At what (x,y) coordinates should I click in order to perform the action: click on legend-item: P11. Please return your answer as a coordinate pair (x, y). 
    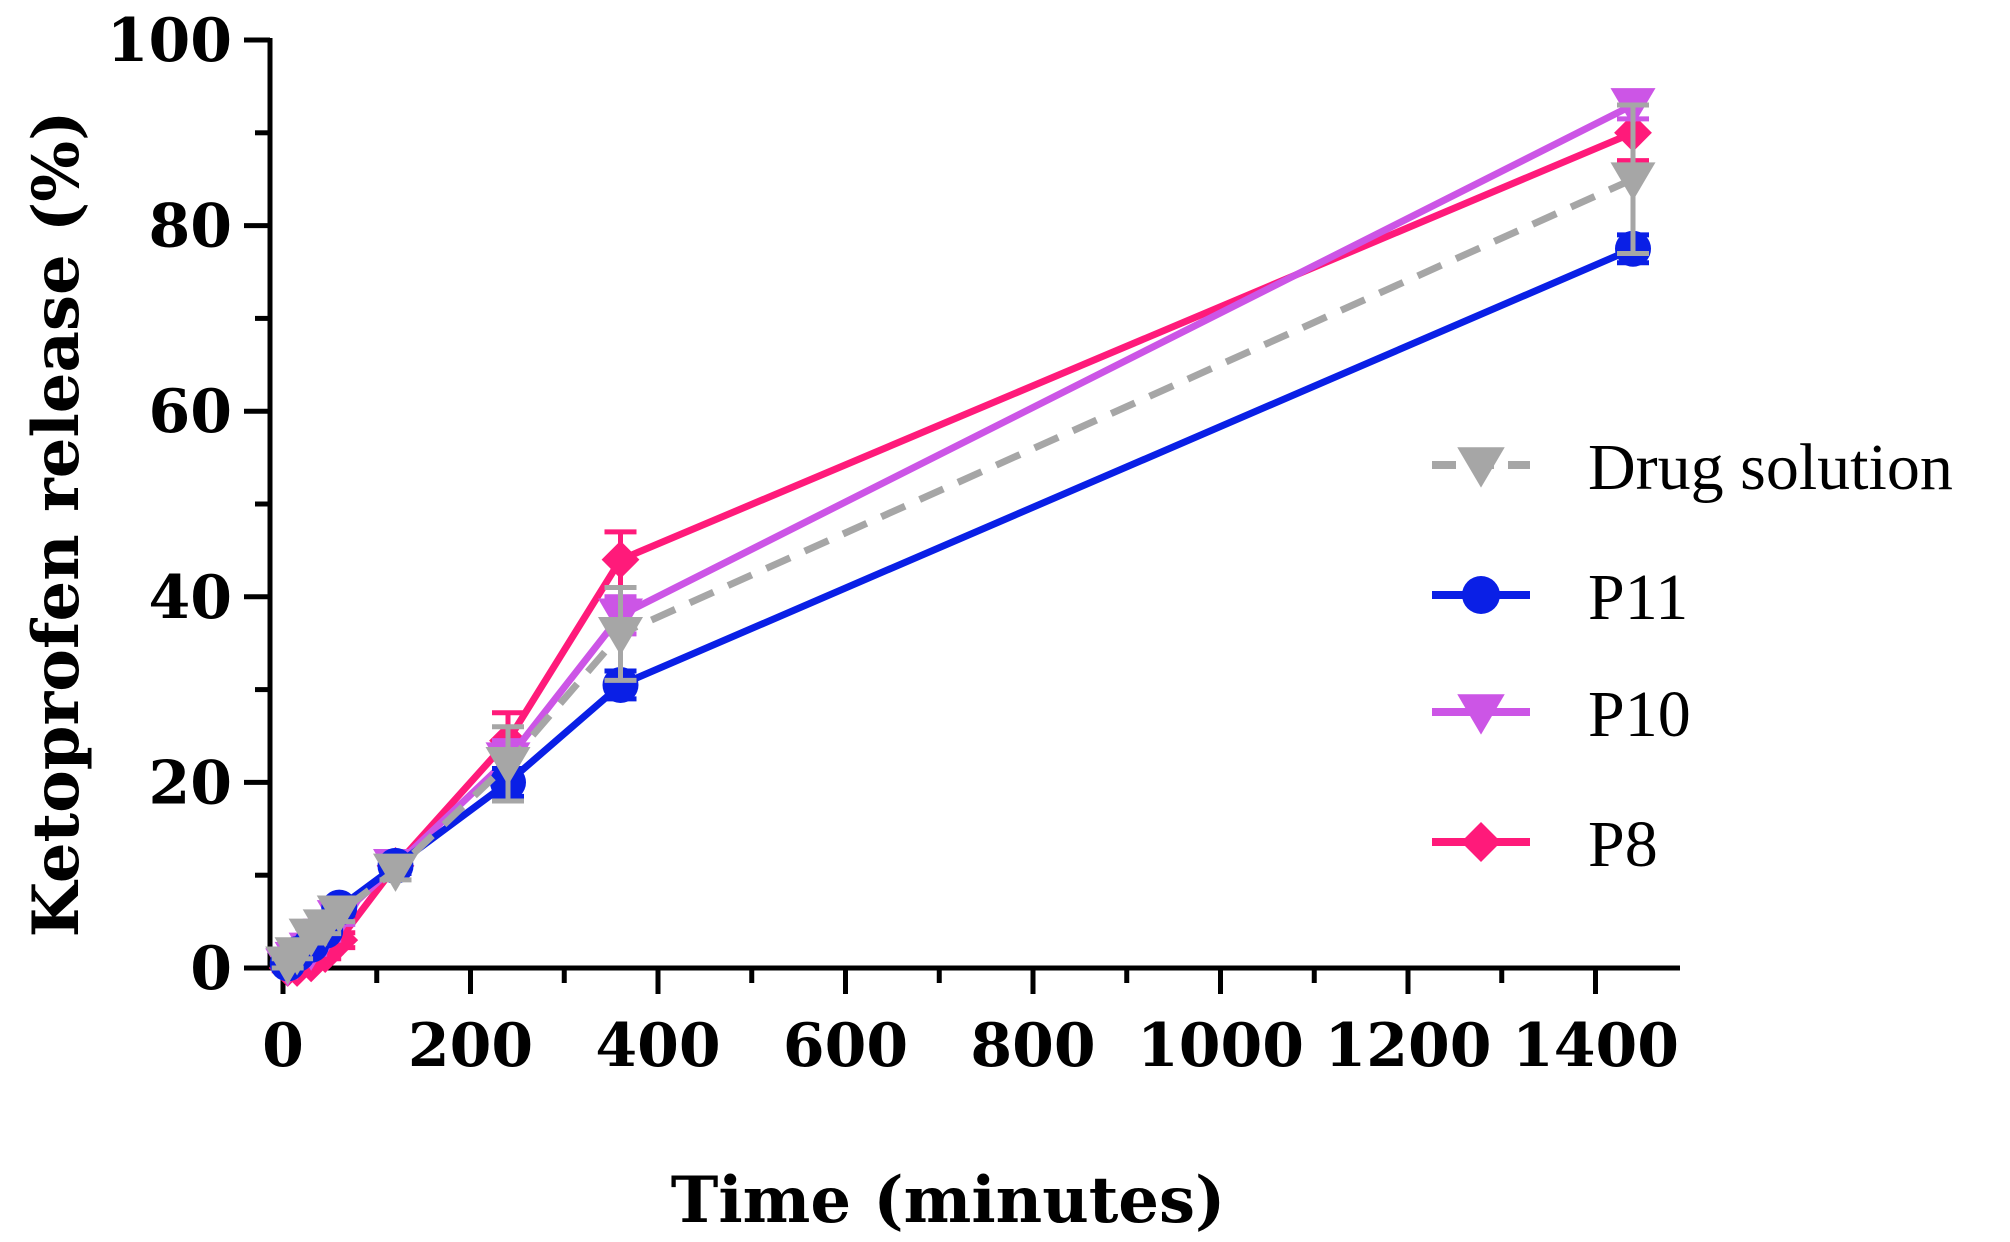
    Looking at the image, I should click on (1560, 597).